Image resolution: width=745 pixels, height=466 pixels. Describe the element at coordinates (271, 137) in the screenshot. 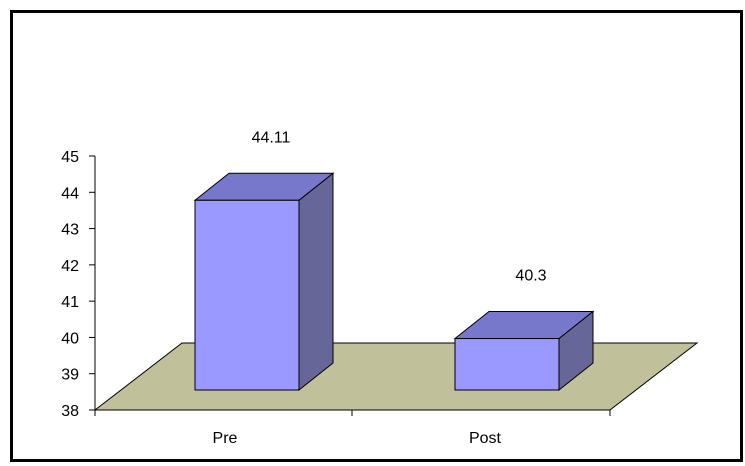

I see `data-label-pre: 44.11` at that location.